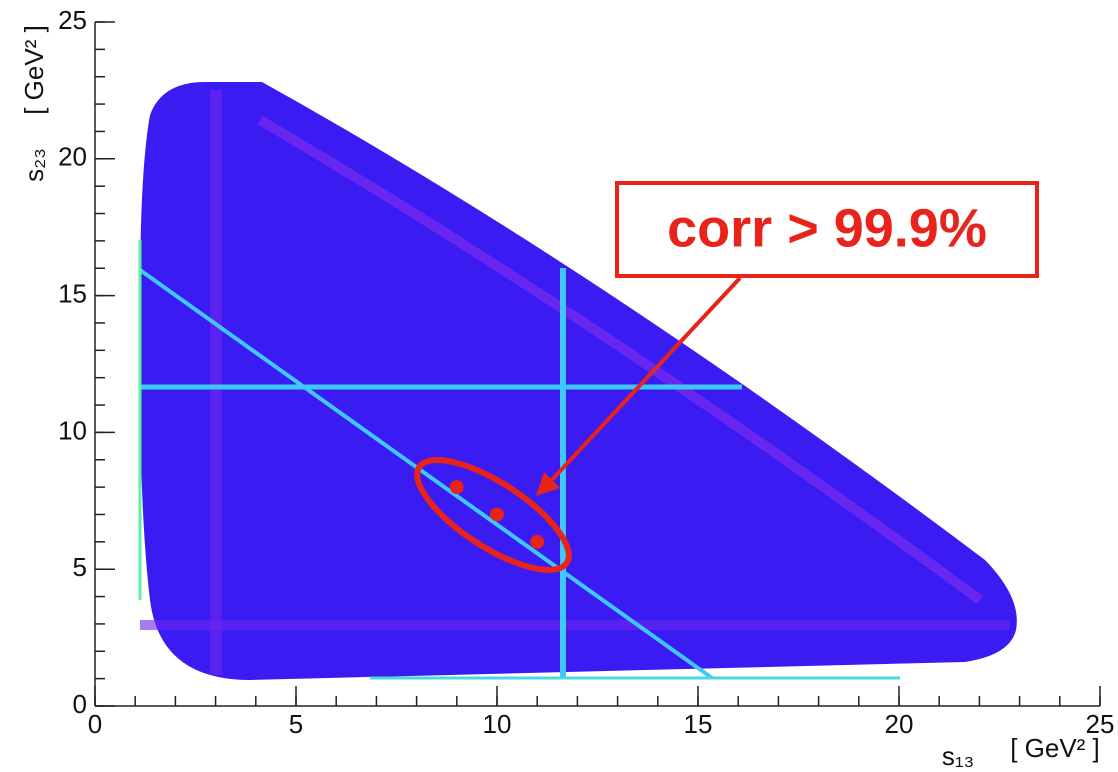 This screenshot has width=1118, height=772. I want to click on x-tick-label: 20, so click(899, 724).